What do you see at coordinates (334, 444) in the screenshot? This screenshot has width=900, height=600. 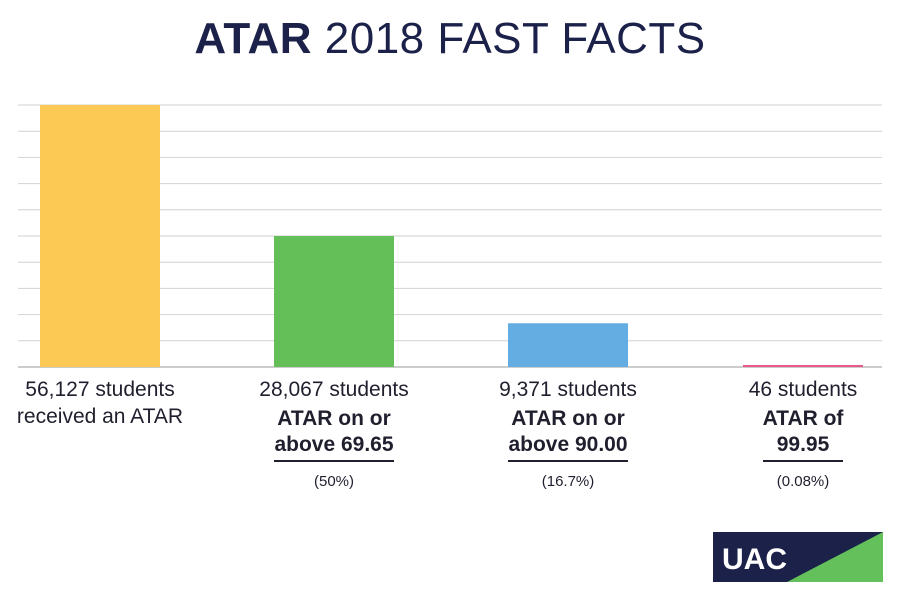 I see `description-line-2: above 69.65` at bounding box center [334, 444].